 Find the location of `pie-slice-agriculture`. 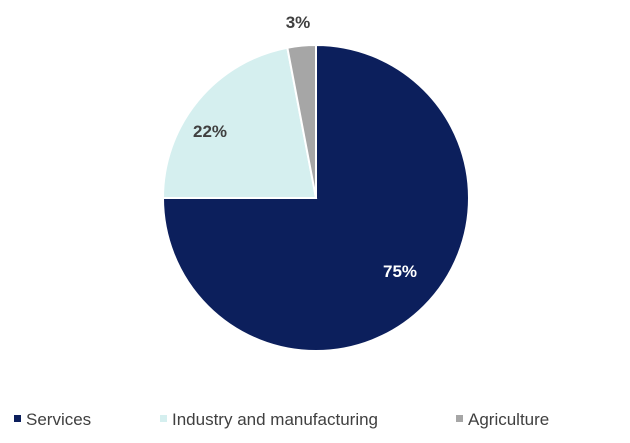

pie-slice-agriculture is located at coordinates (301, 121).